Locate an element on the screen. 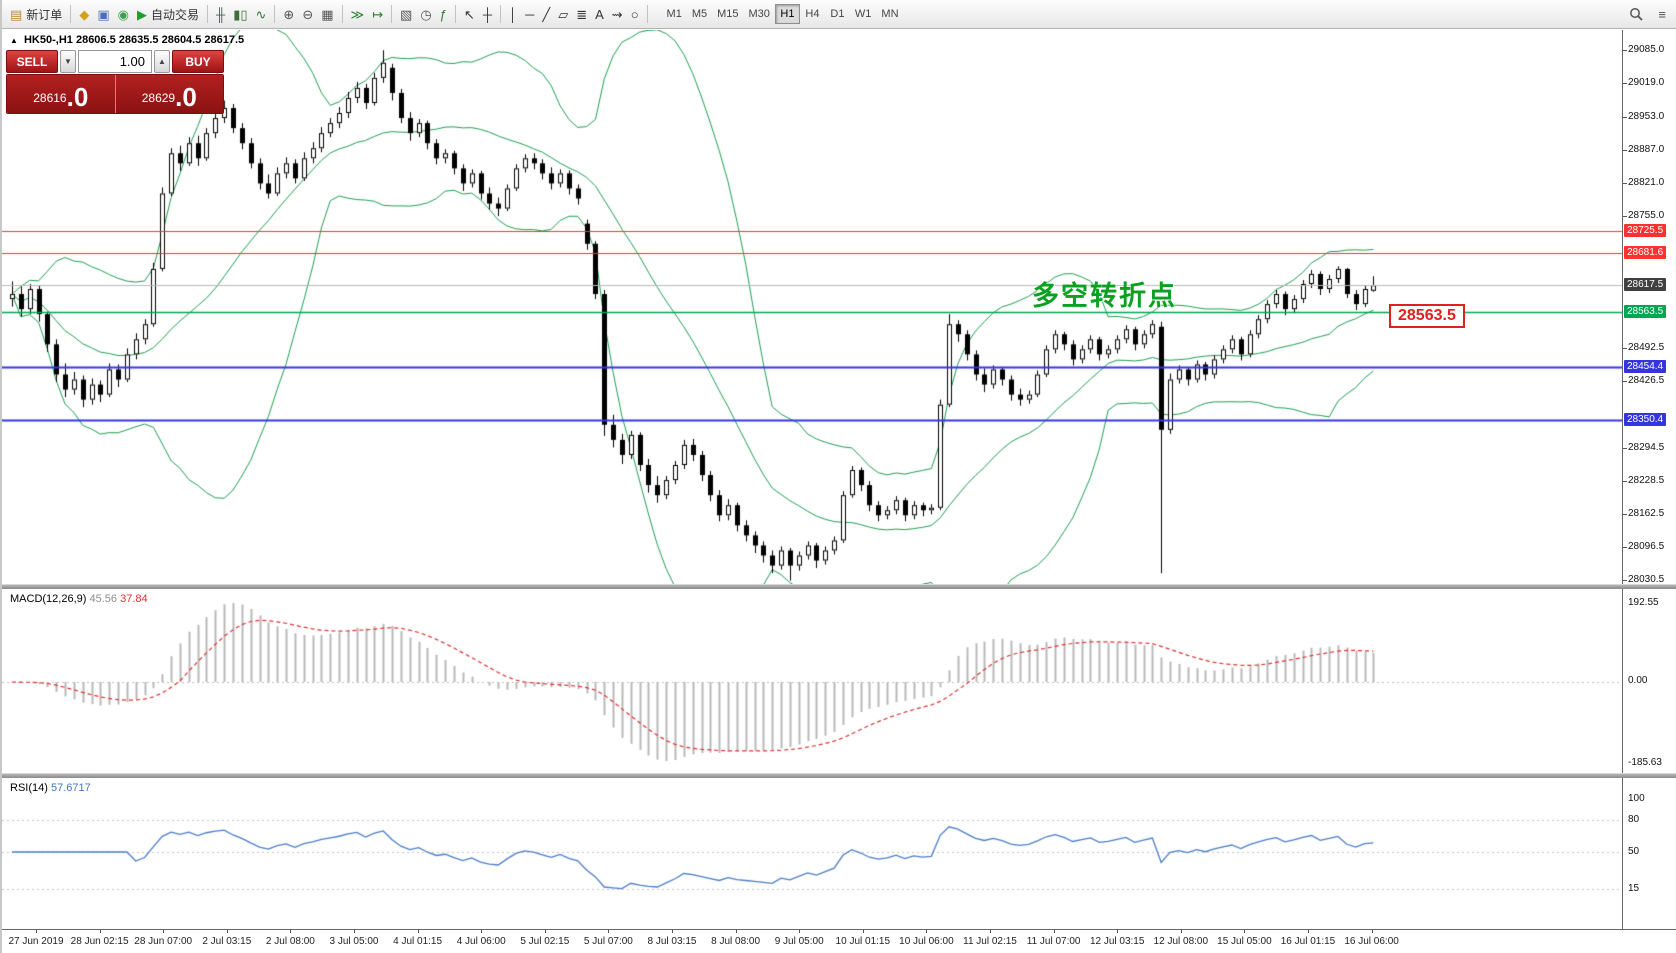  time-label: 8 Jul 08:00 is located at coordinates (736, 941).